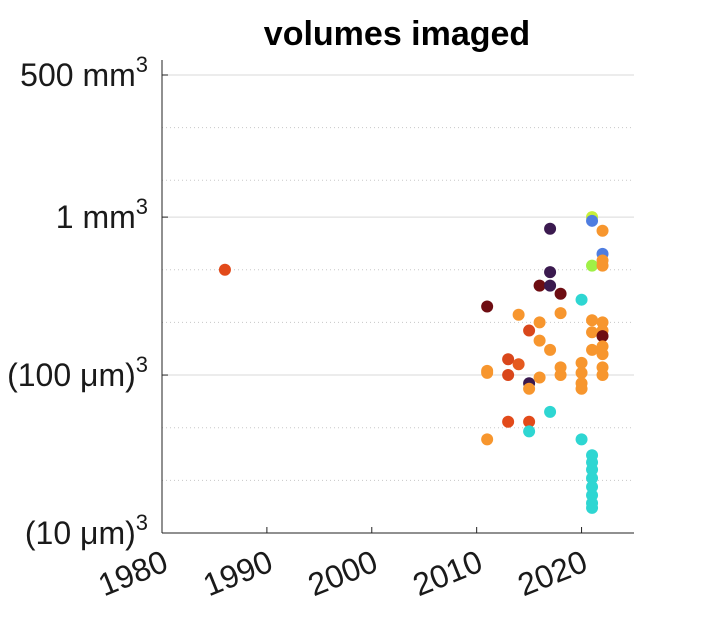 The image size is (708, 625). Describe the element at coordinates (237, 573) in the screenshot. I see `x-tick-label: 1990` at that location.